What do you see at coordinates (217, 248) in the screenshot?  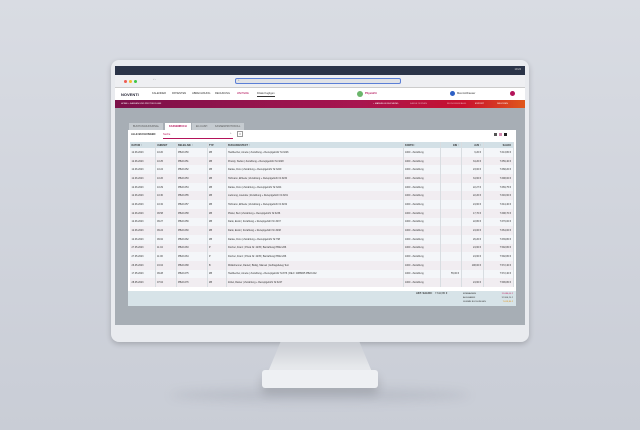 I see `table-cell: P` at bounding box center [217, 248].